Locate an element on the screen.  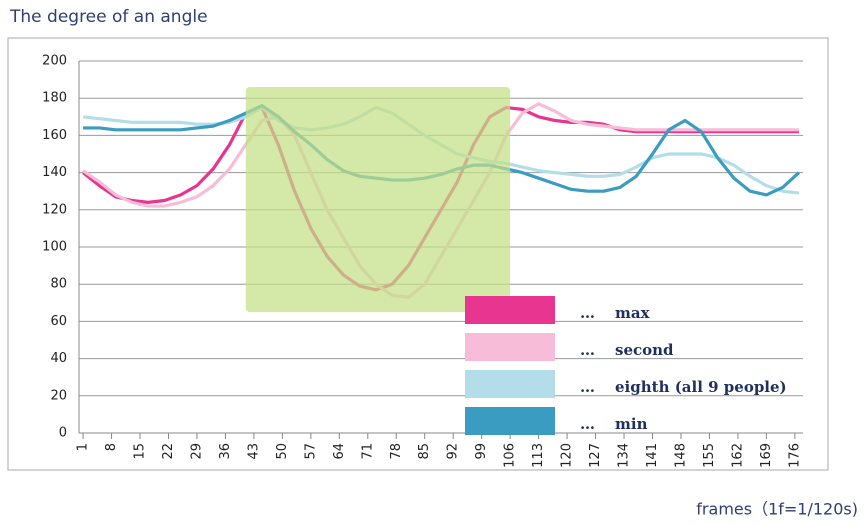
x-tick-label: 127 is located at coordinates (595, 455).